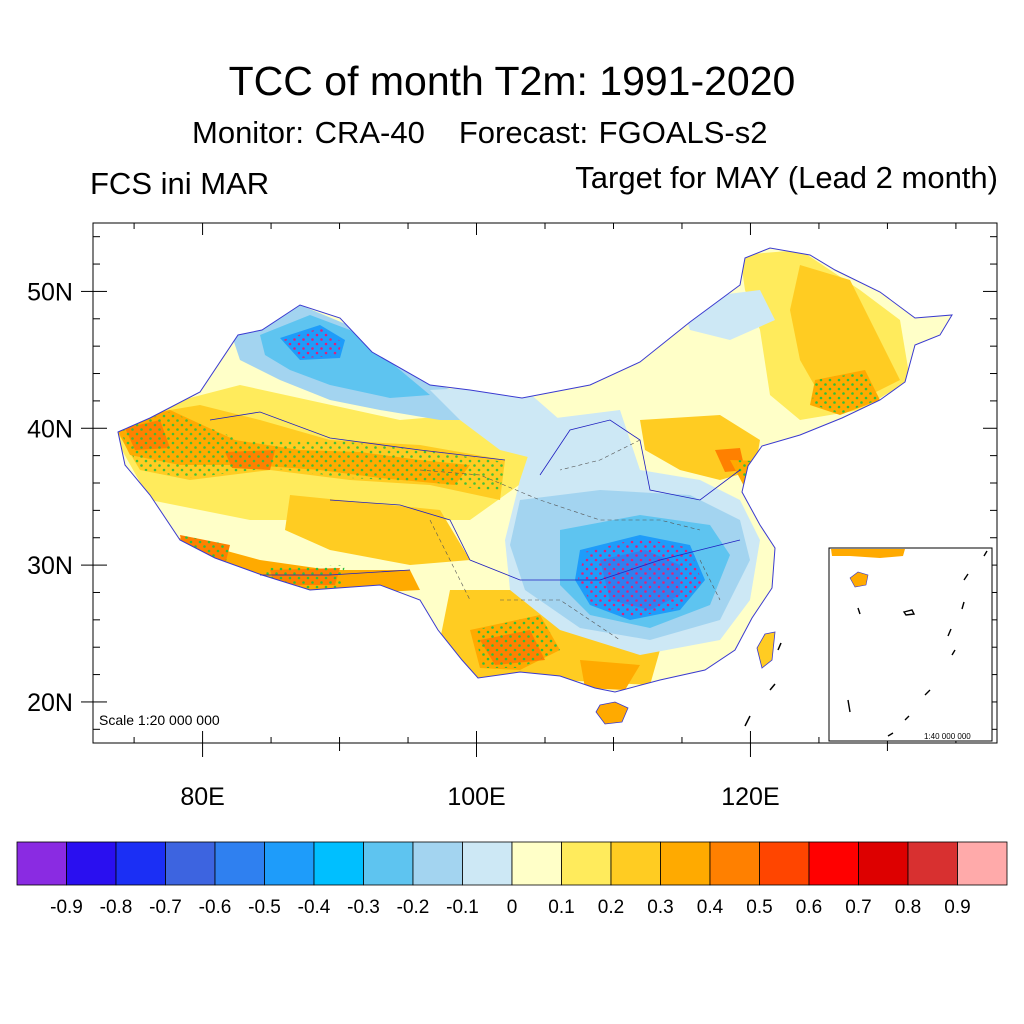 Image resolution: width=1024 pixels, height=1024 pixels. I want to click on colorbar-label: -0.2, so click(413, 907).